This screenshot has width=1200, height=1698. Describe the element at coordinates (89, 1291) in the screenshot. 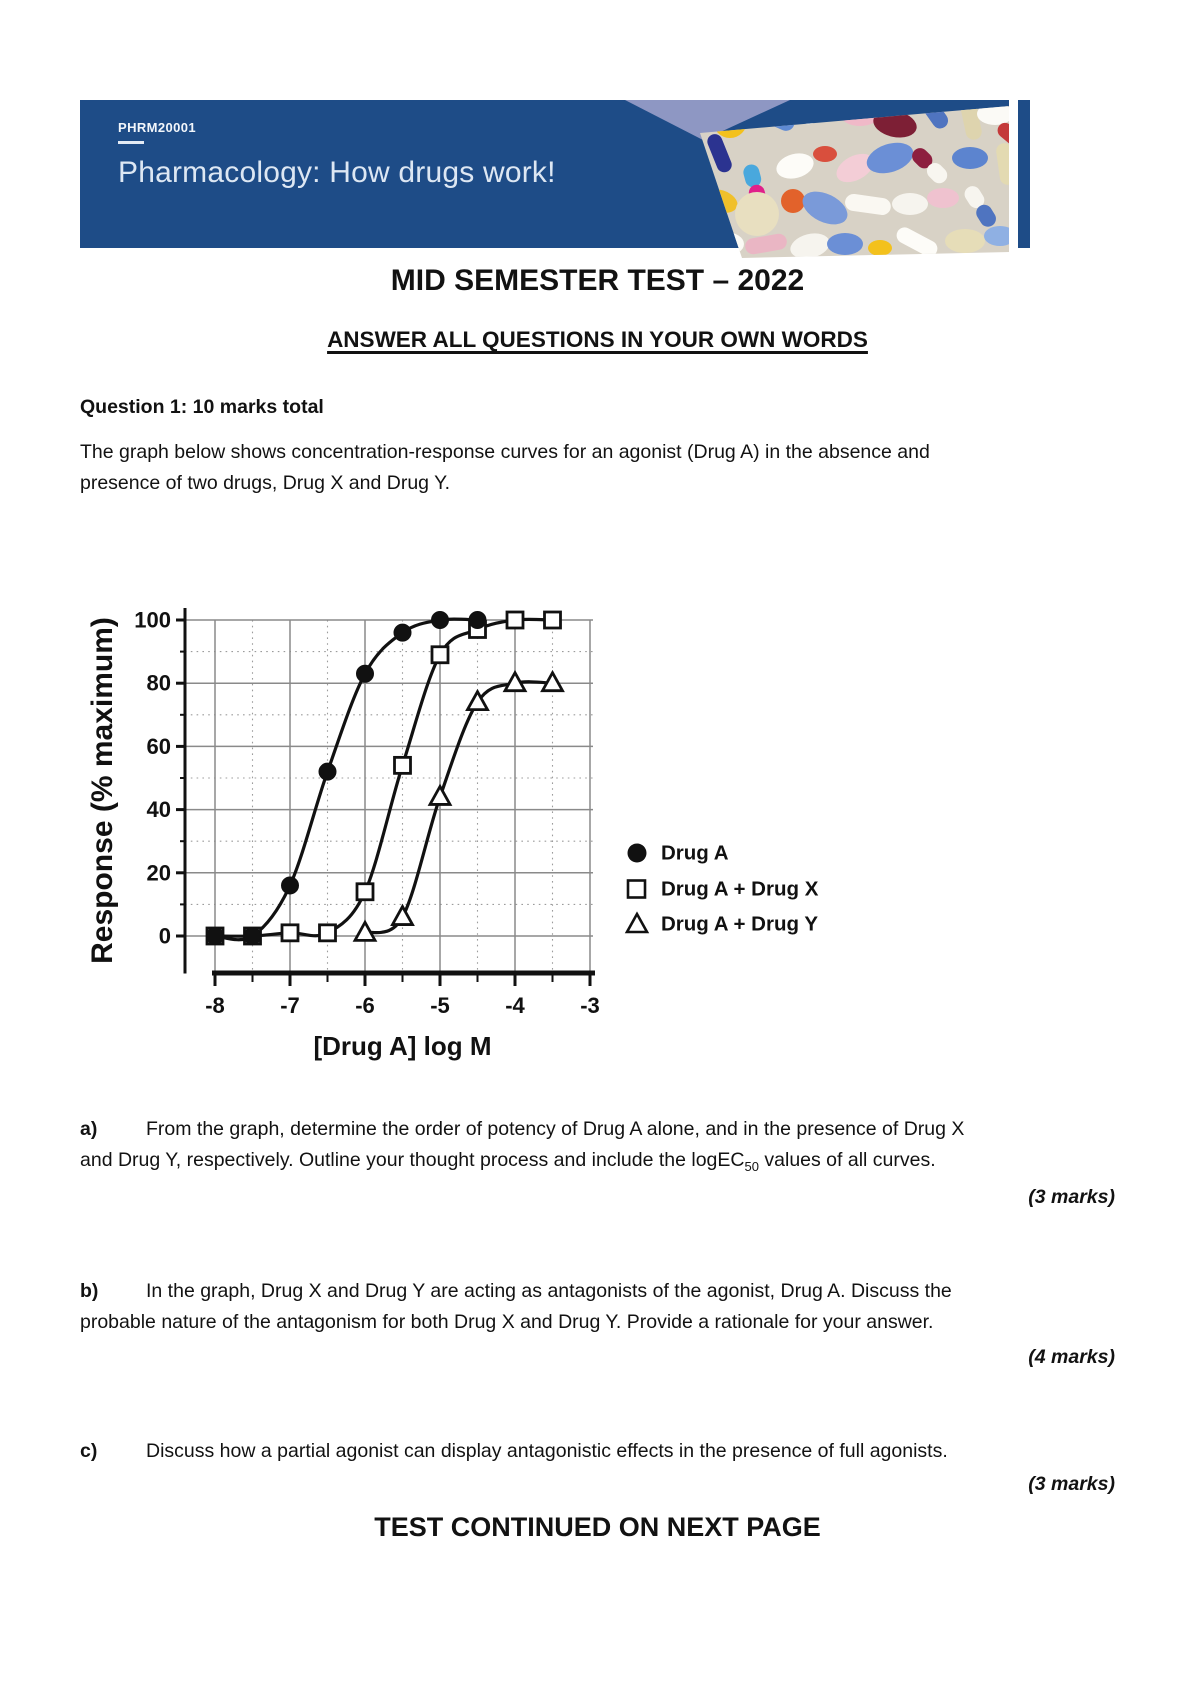

I see `part-b-label: b)` at that location.